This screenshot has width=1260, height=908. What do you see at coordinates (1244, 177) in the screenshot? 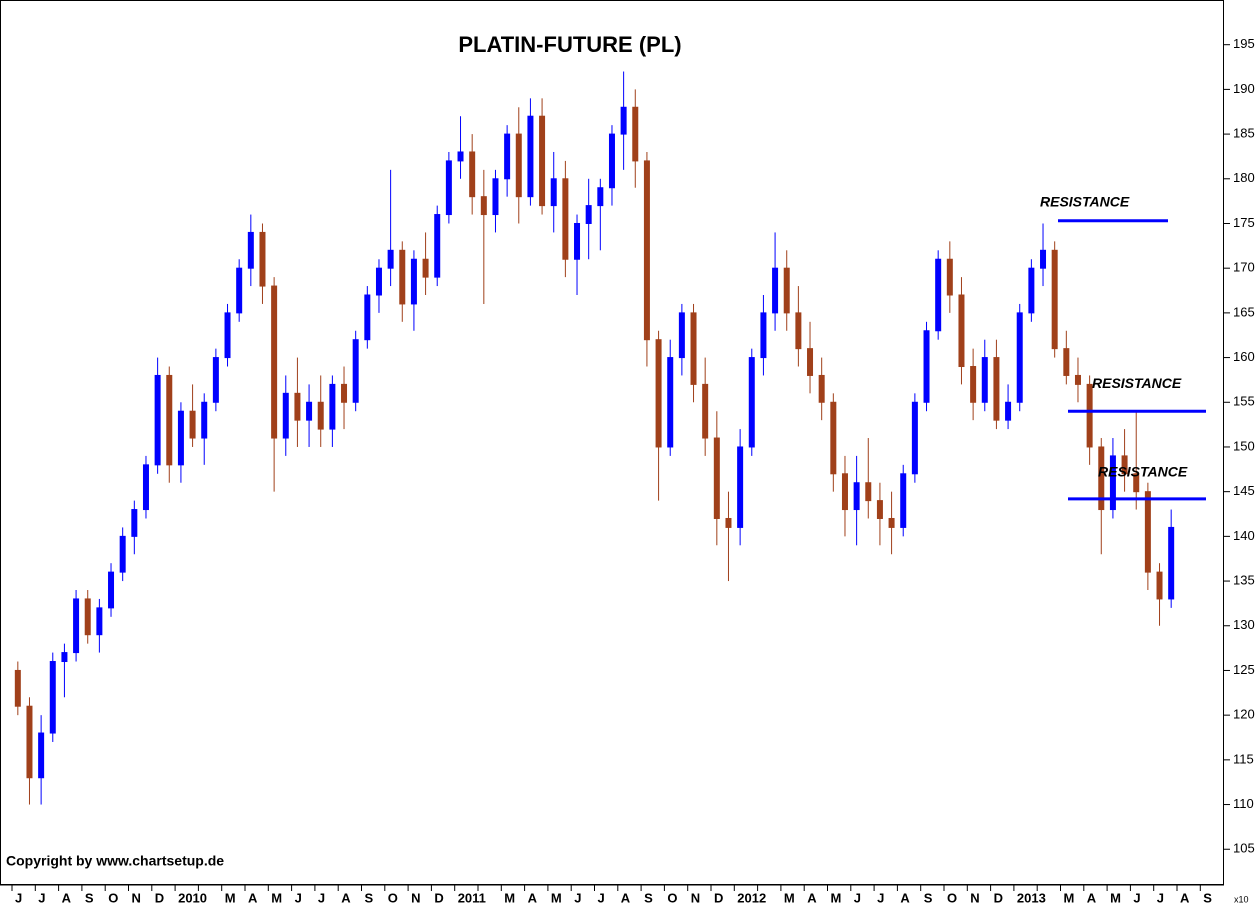
I see `y-tick-label: 180` at bounding box center [1244, 177].